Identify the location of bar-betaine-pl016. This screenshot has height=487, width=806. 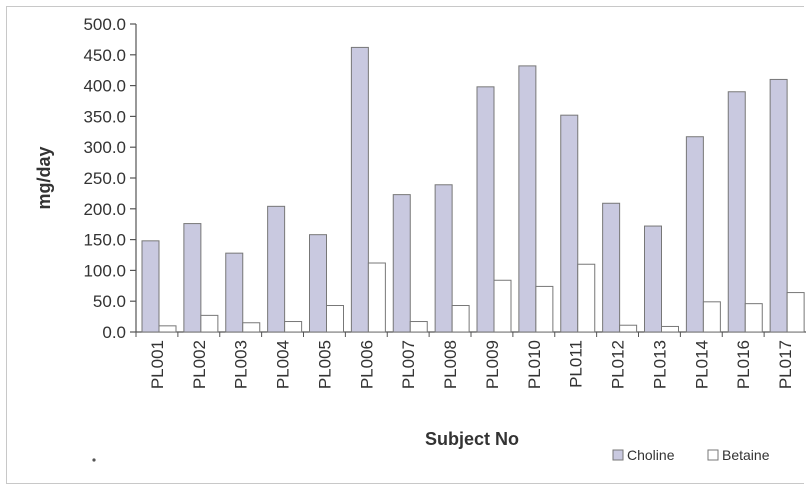
(753, 318).